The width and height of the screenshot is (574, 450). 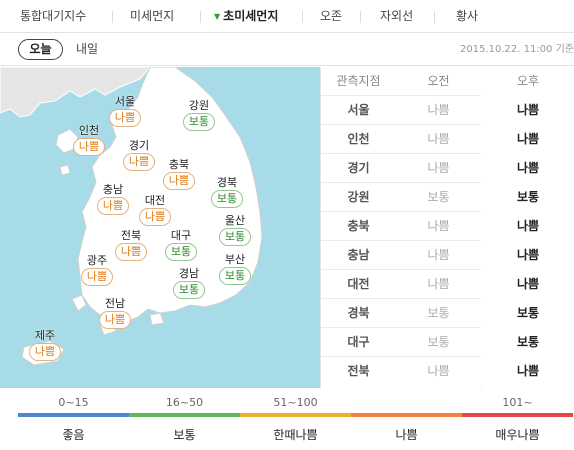 I want to click on legend-range: 51~100, so click(x=295, y=402).